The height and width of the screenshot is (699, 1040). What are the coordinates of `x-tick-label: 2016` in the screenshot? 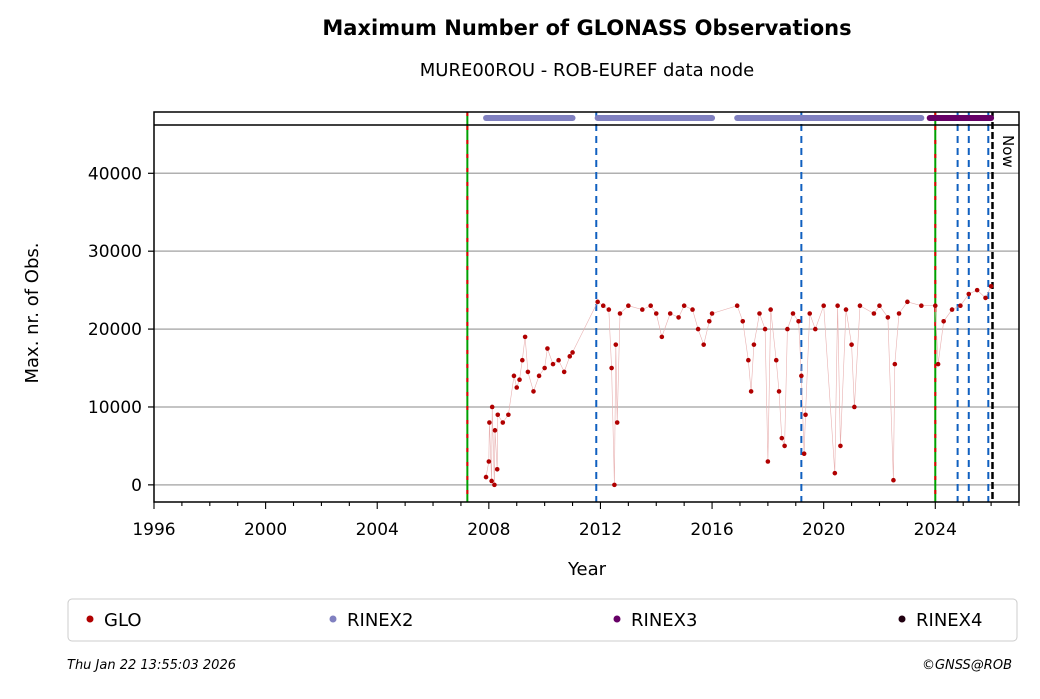 It's located at (711, 530).